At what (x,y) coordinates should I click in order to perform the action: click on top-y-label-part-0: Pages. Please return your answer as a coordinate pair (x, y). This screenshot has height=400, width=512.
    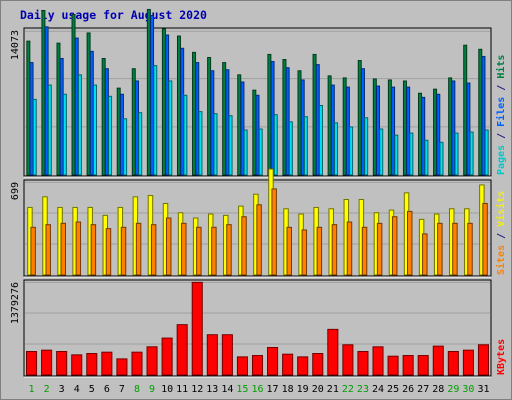
    Looking at the image, I should click on (501, 160).